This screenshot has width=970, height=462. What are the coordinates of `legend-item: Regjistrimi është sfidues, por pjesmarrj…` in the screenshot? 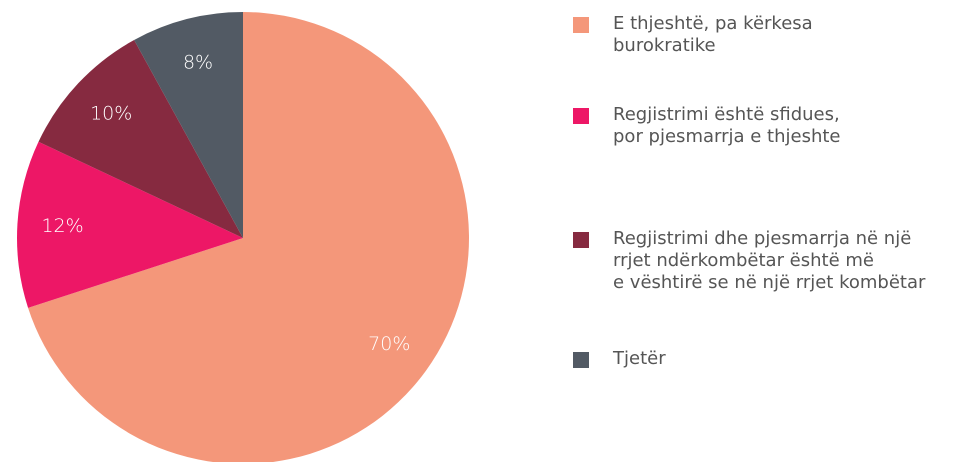 It's located at (707, 126).